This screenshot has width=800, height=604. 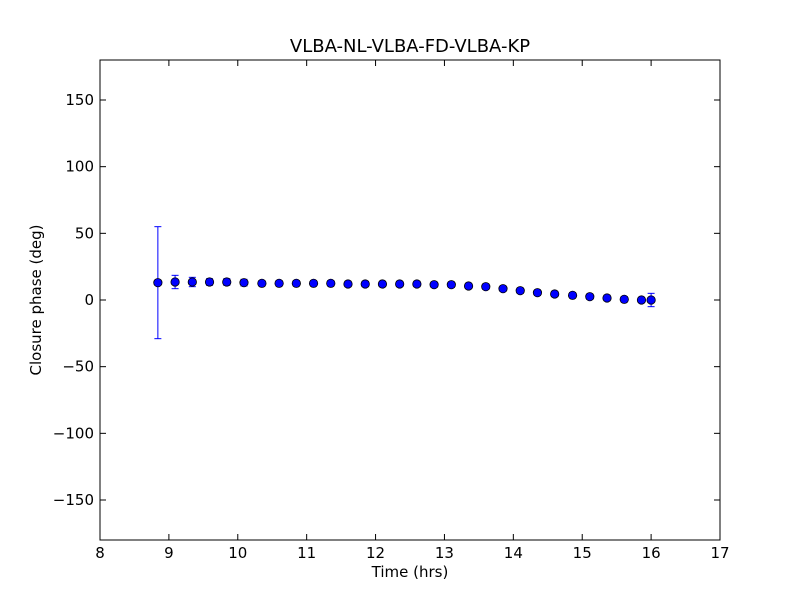 I want to click on y-tick-label: −100, so click(x=73, y=433).